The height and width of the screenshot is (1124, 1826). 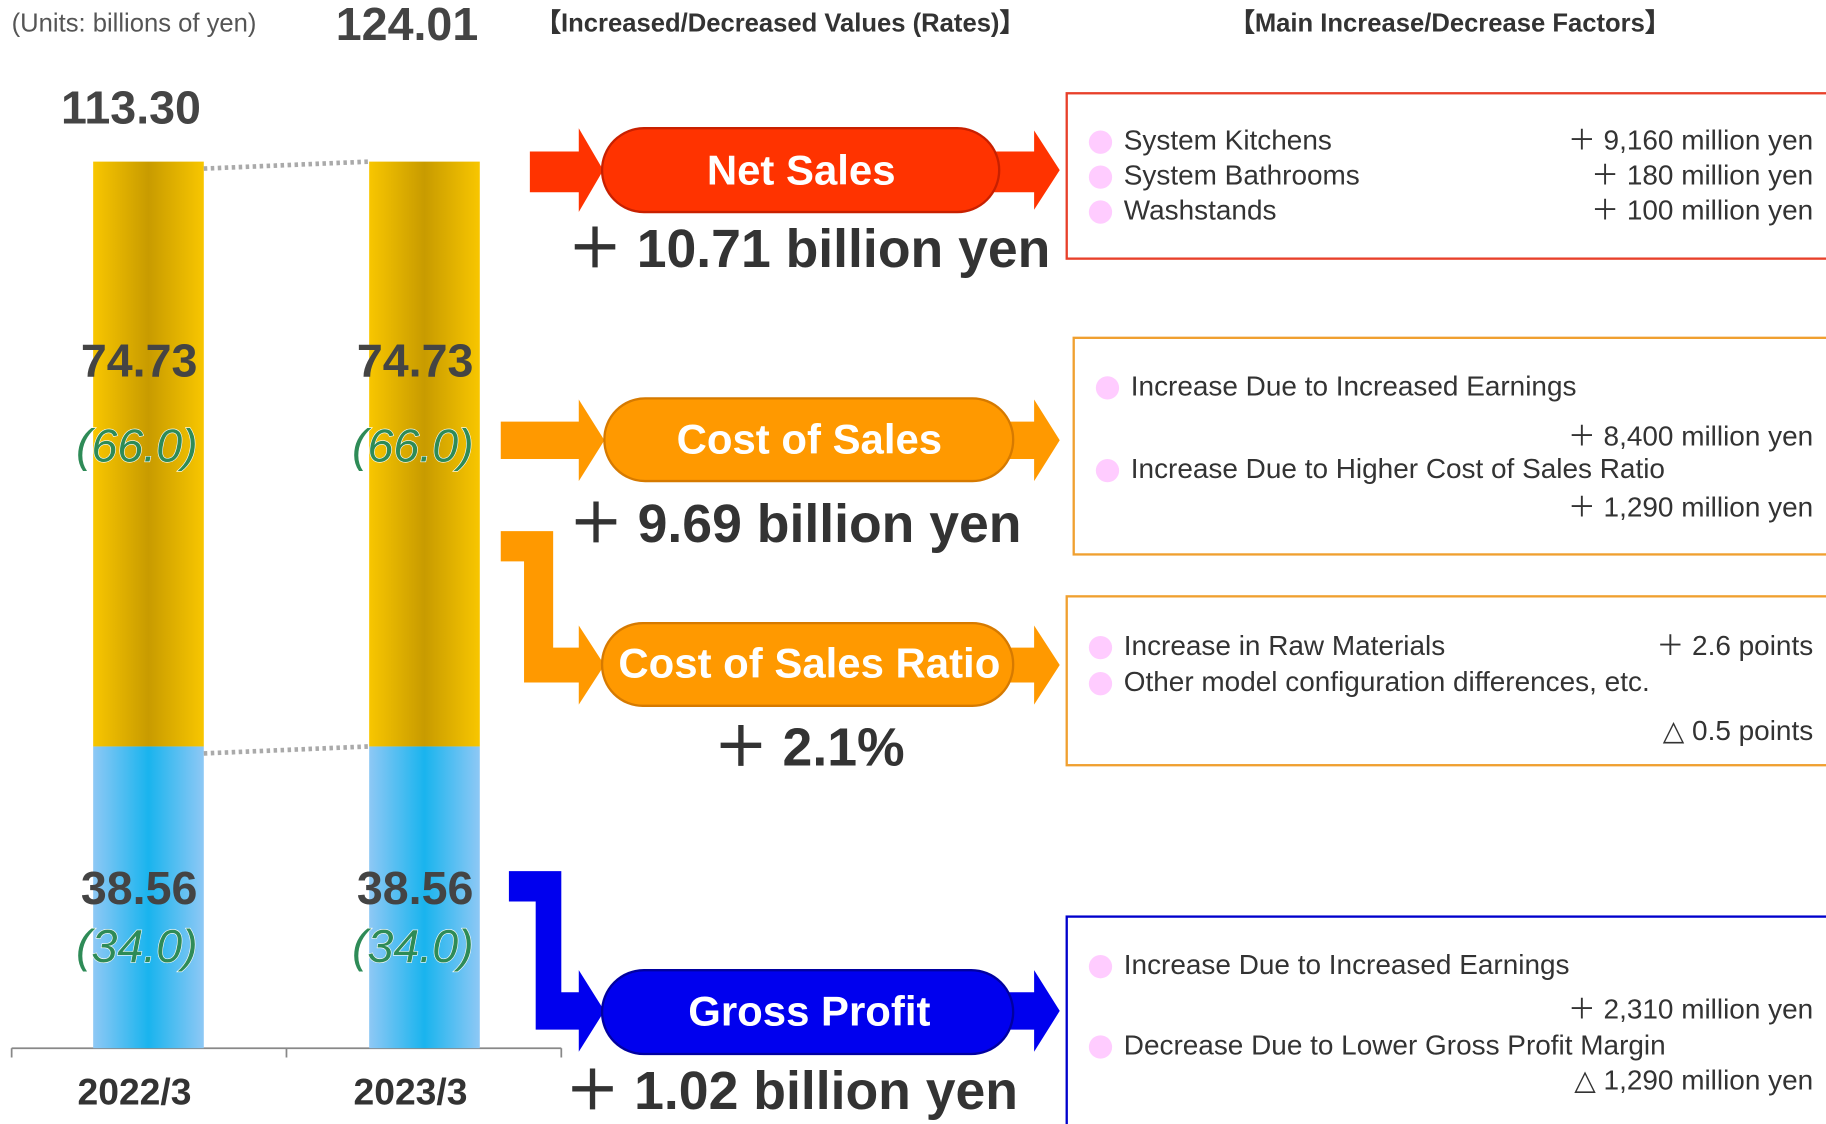 I want to click on item-name: Net Sales, so click(x=801, y=170).